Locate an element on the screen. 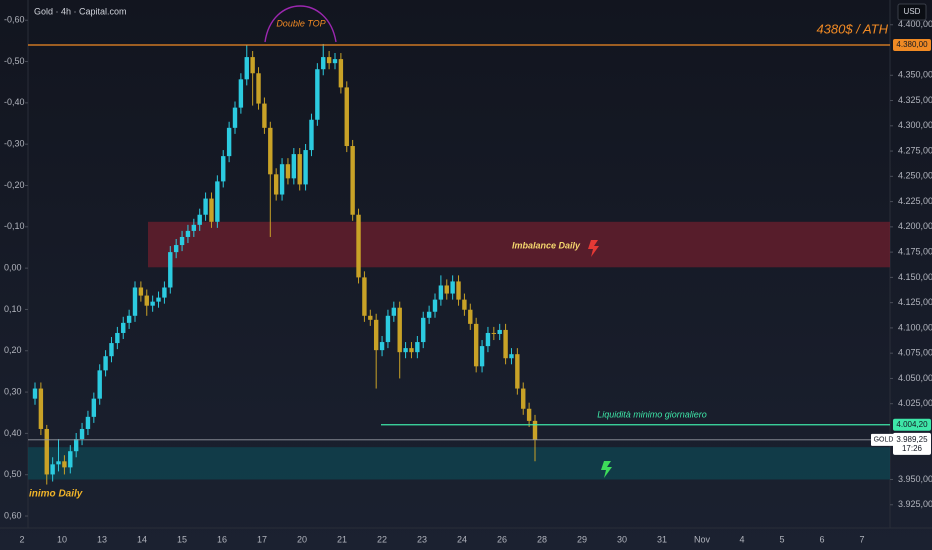  currency-box is located at coordinates (912, 12).